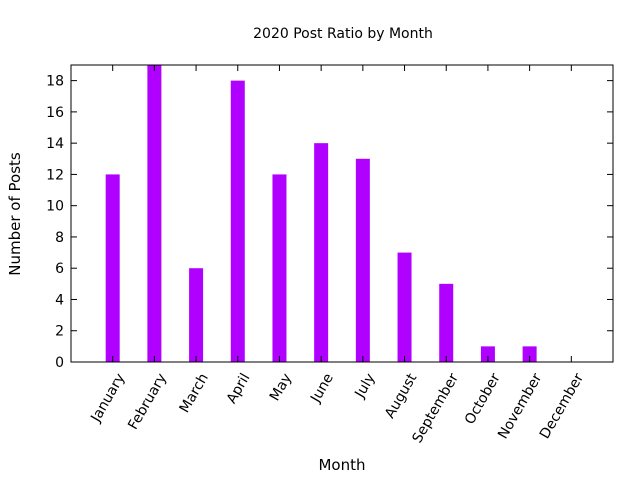 The image size is (640, 480). I want to click on bar-may, so click(279, 268).